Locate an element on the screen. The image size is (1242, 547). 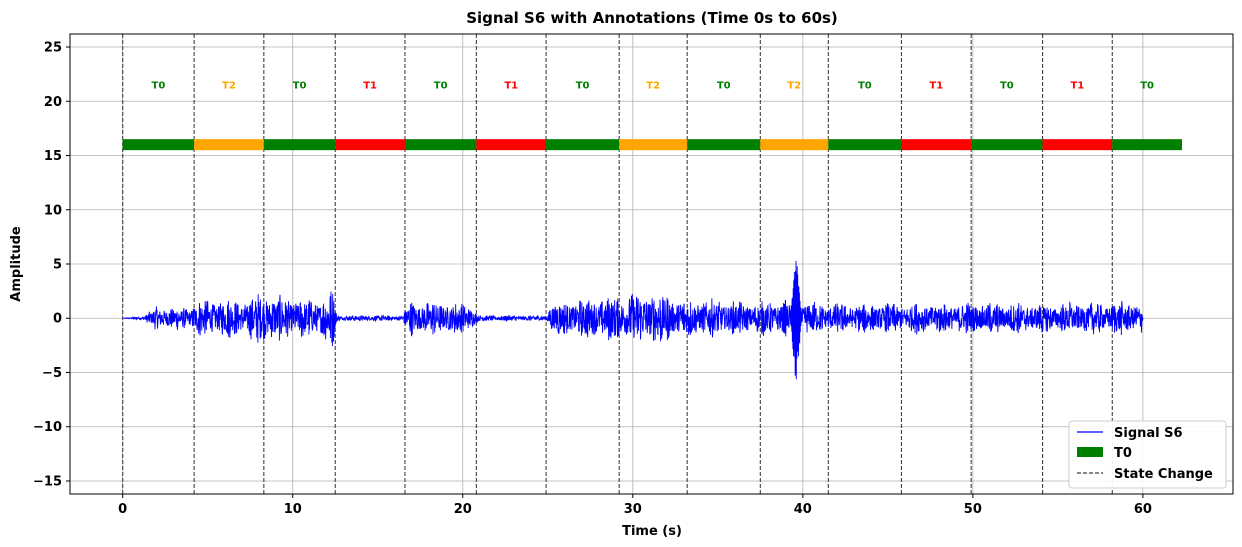
y-tick-label: −5 is located at coordinates (52, 373).